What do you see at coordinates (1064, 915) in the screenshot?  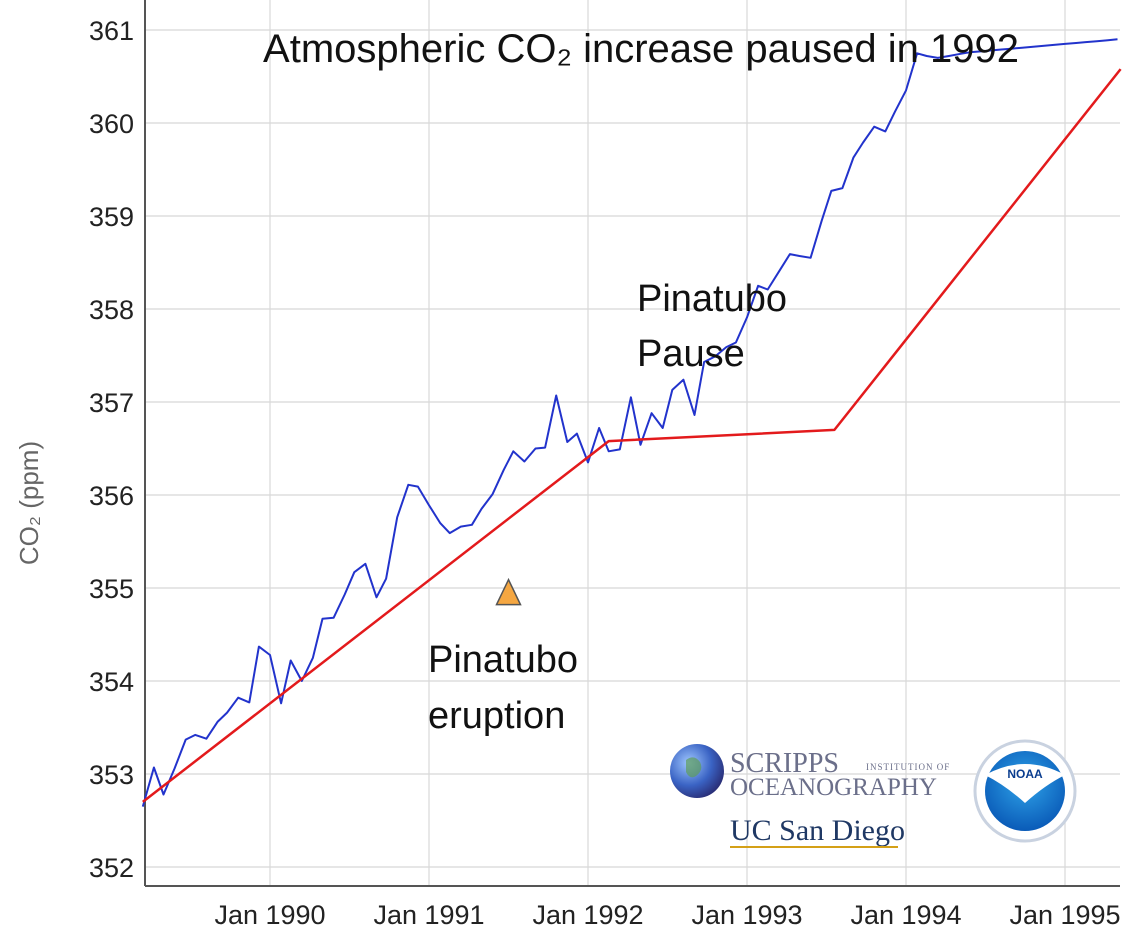 I see `x-tick-label: Jan 1995` at bounding box center [1064, 915].